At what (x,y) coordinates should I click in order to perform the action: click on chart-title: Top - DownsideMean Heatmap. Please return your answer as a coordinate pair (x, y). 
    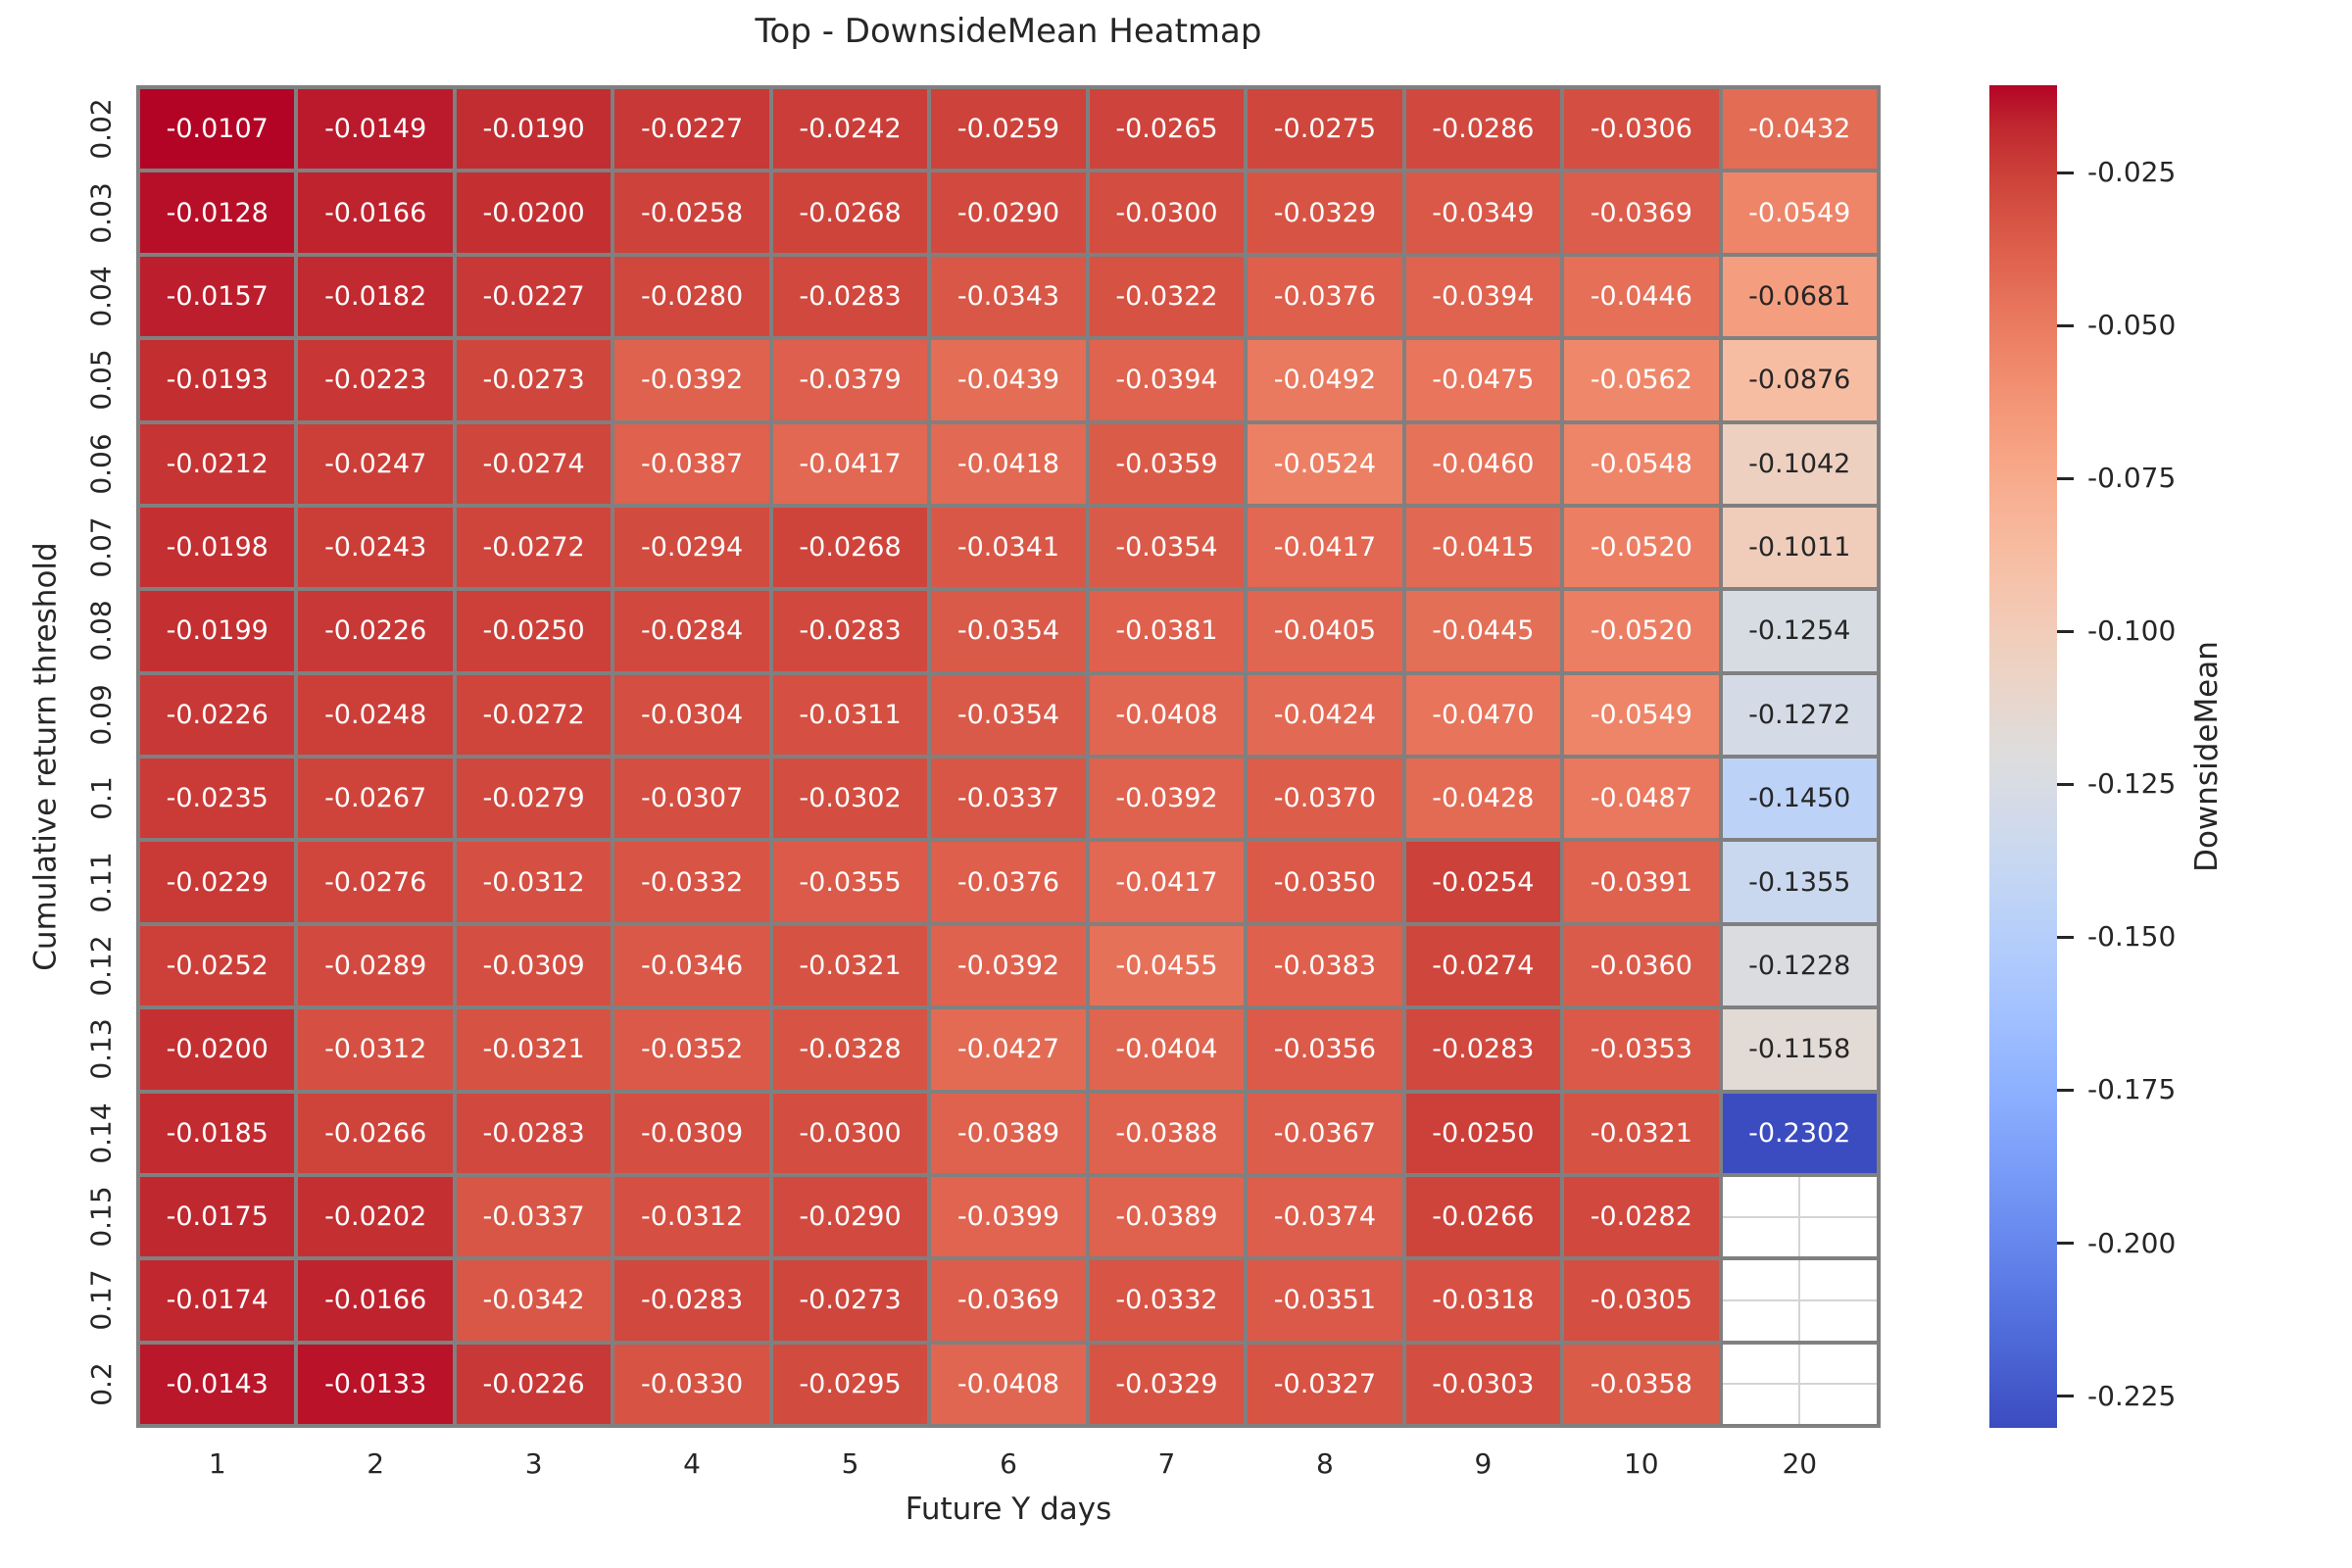
    Looking at the image, I should click on (1008, 32).